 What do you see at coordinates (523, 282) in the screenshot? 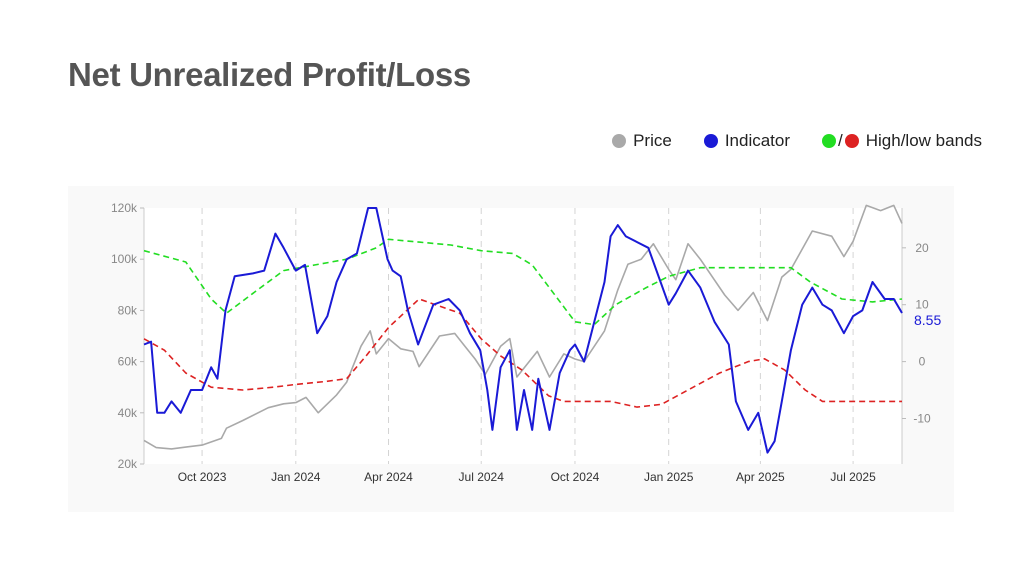
I see `series-line-high-band` at bounding box center [523, 282].